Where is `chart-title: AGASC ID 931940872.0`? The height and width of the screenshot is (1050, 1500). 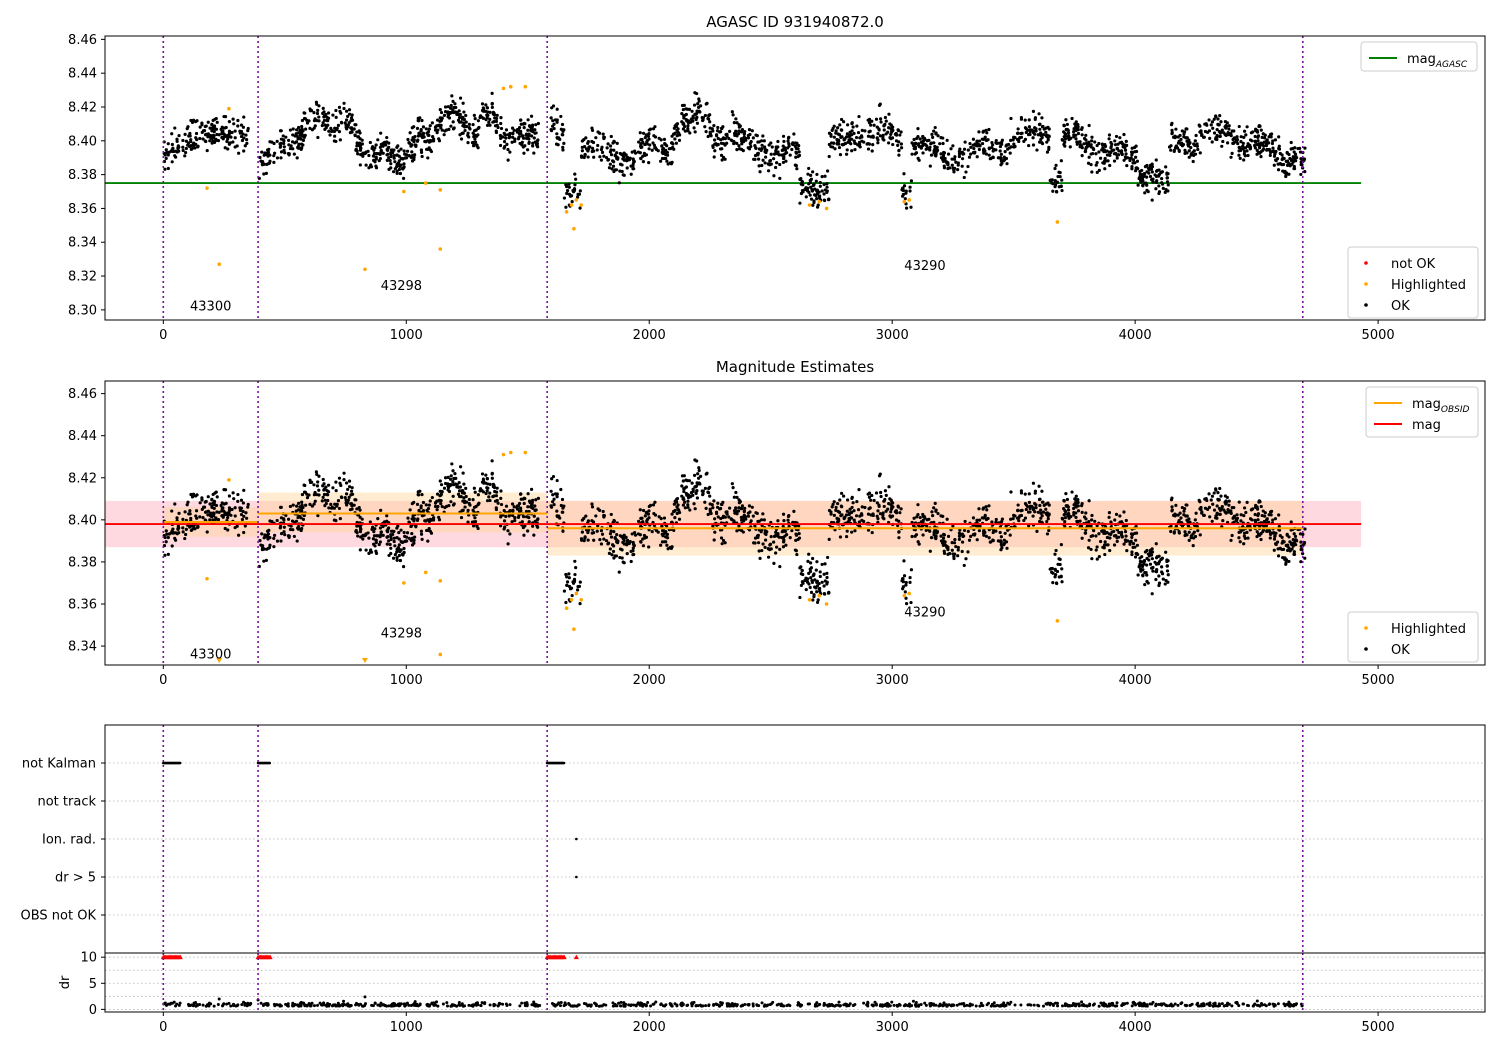
chart-title: AGASC ID 931940872.0 is located at coordinates (795, 22).